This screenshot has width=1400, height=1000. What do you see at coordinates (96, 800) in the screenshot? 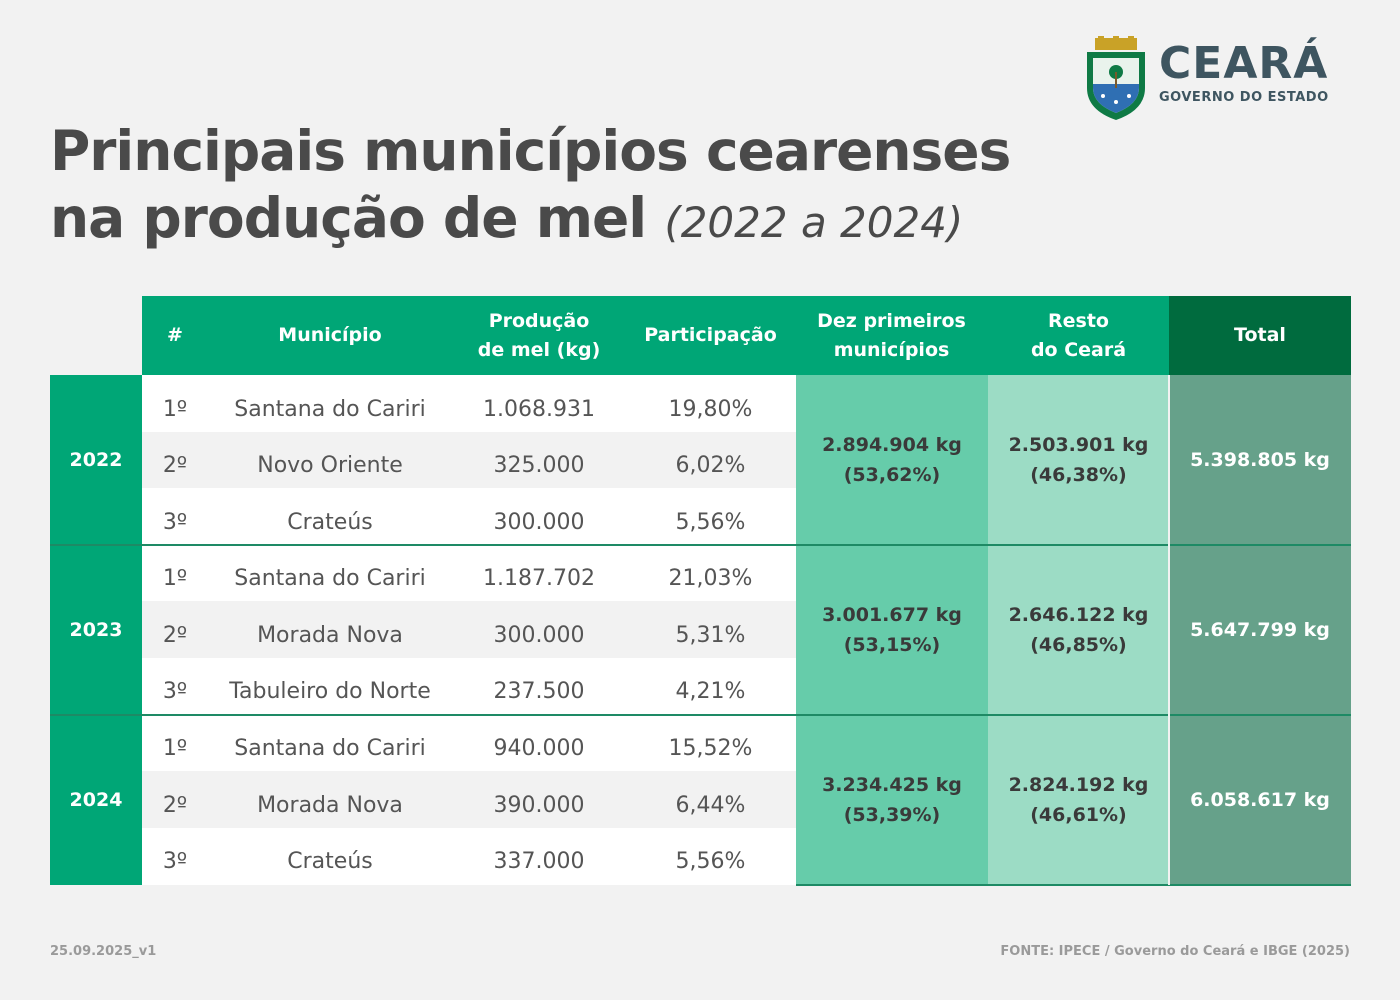
I see `year-label: 2024` at bounding box center [96, 800].